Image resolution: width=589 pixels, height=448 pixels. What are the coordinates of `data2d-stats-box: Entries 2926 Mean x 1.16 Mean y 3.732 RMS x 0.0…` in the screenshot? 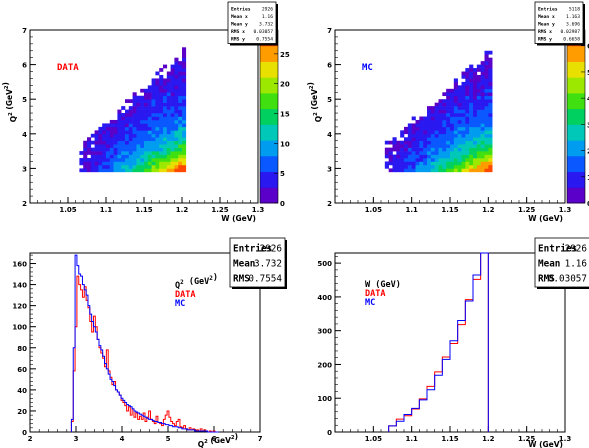 It's located at (252, 23).